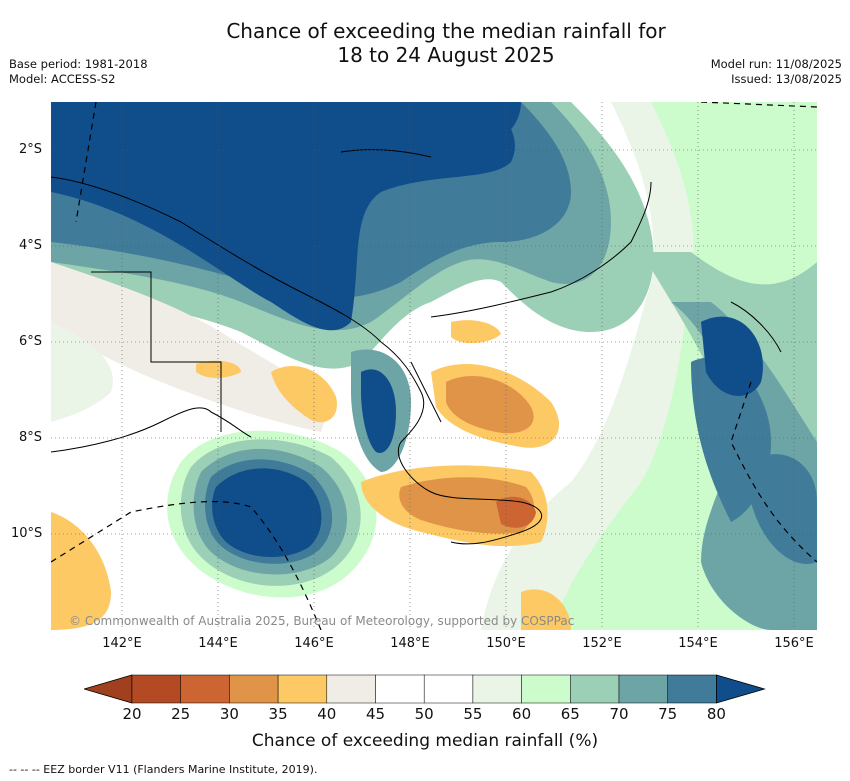 This screenshot has height=781, width=850. I want to click on lon-label-150e: 150°E, so click(506, 643).